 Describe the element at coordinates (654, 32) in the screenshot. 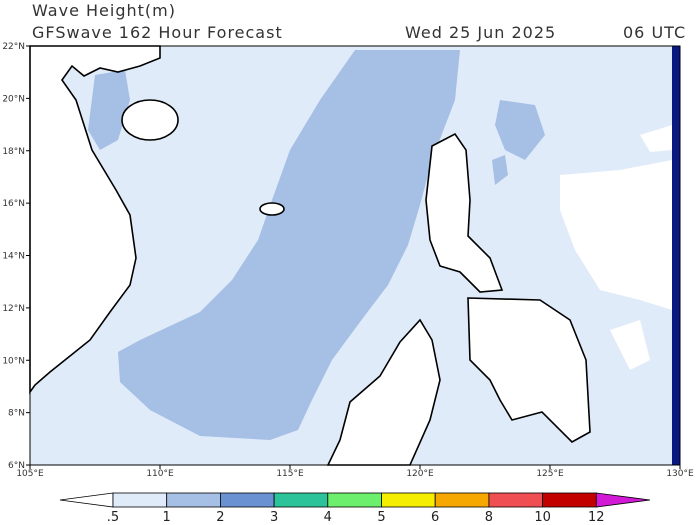

I see `time: 06 UTC` at that location.